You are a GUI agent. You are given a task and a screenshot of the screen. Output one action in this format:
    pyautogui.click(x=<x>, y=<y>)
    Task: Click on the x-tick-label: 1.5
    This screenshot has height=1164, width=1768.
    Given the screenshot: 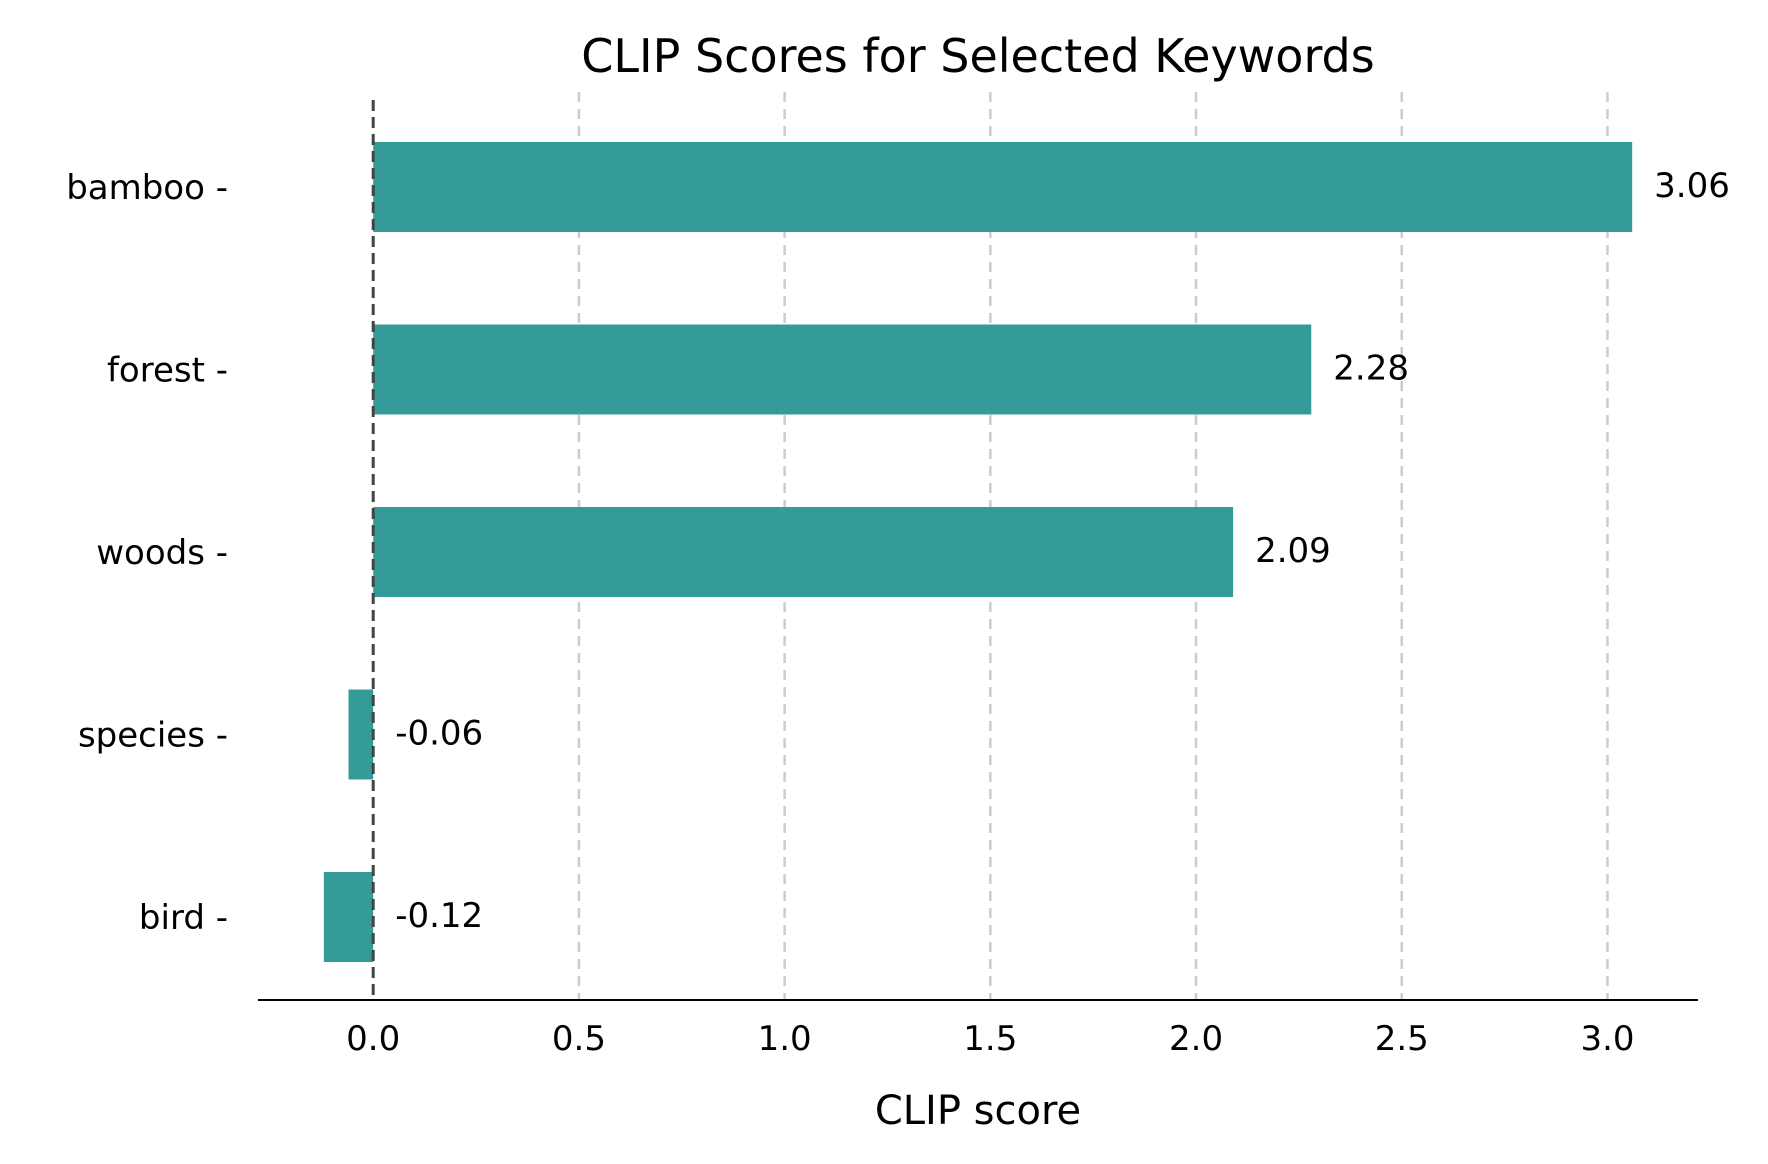 What is the action you would take?
    pyautogui.click(x=990, y=1039)
    